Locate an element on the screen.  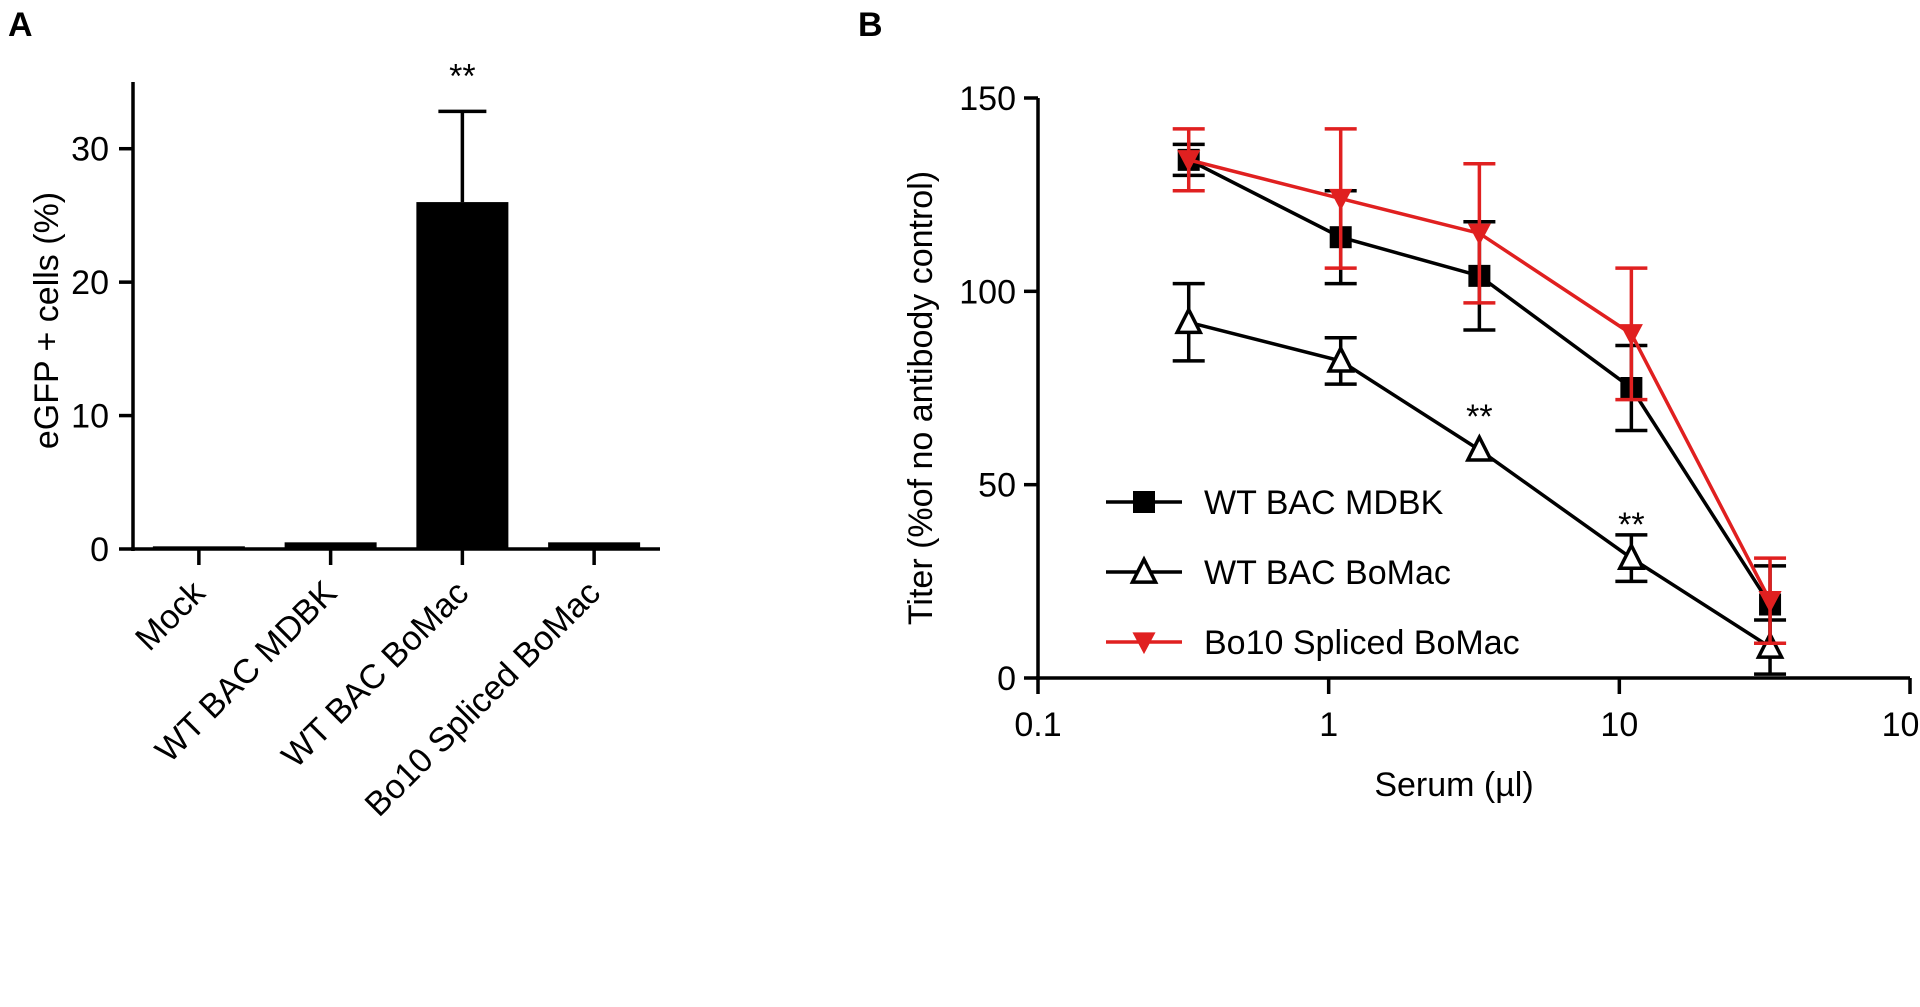
y-tick-label: 150 is located at coordinates (987, 99).